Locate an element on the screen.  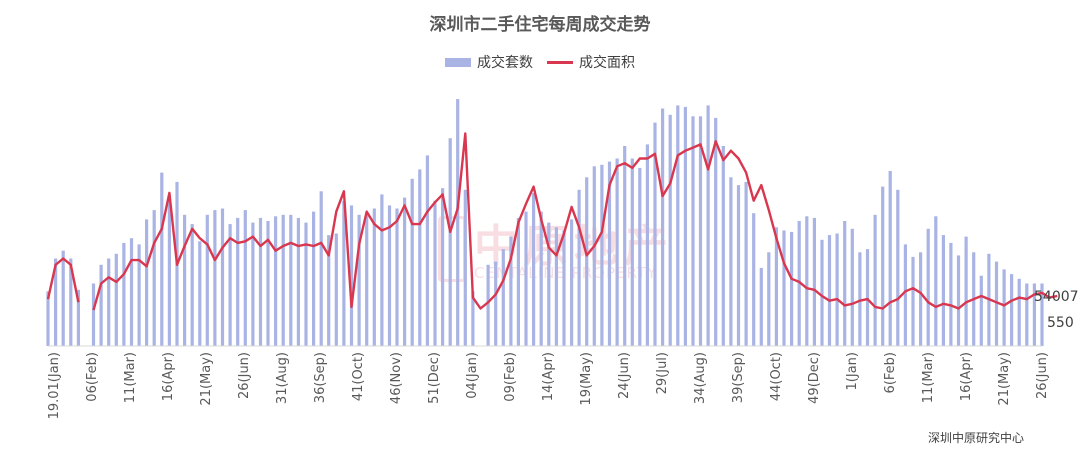
legend-item-bars: 成交套数 is located at coordinates (489, 62).